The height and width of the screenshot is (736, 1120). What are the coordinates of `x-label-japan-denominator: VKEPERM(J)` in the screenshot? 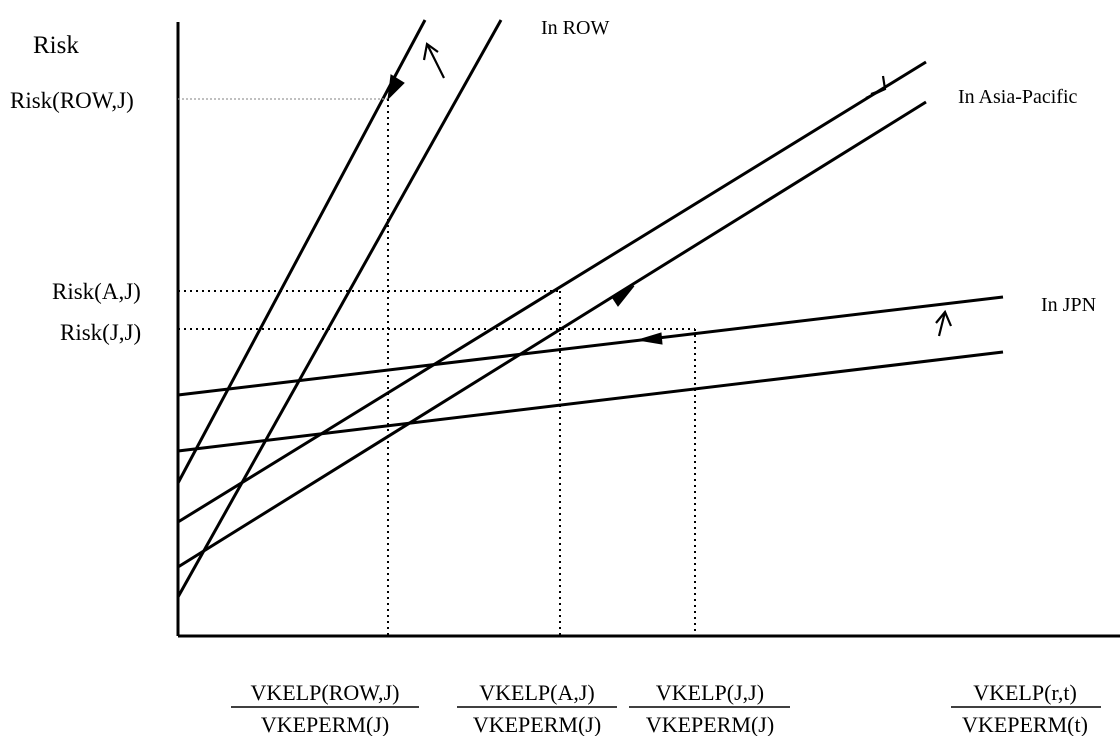 It's located at (710, 724).